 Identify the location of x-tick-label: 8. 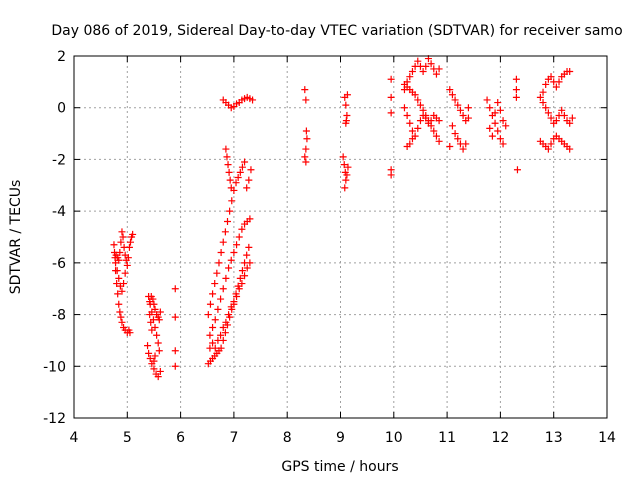
(287, 438).